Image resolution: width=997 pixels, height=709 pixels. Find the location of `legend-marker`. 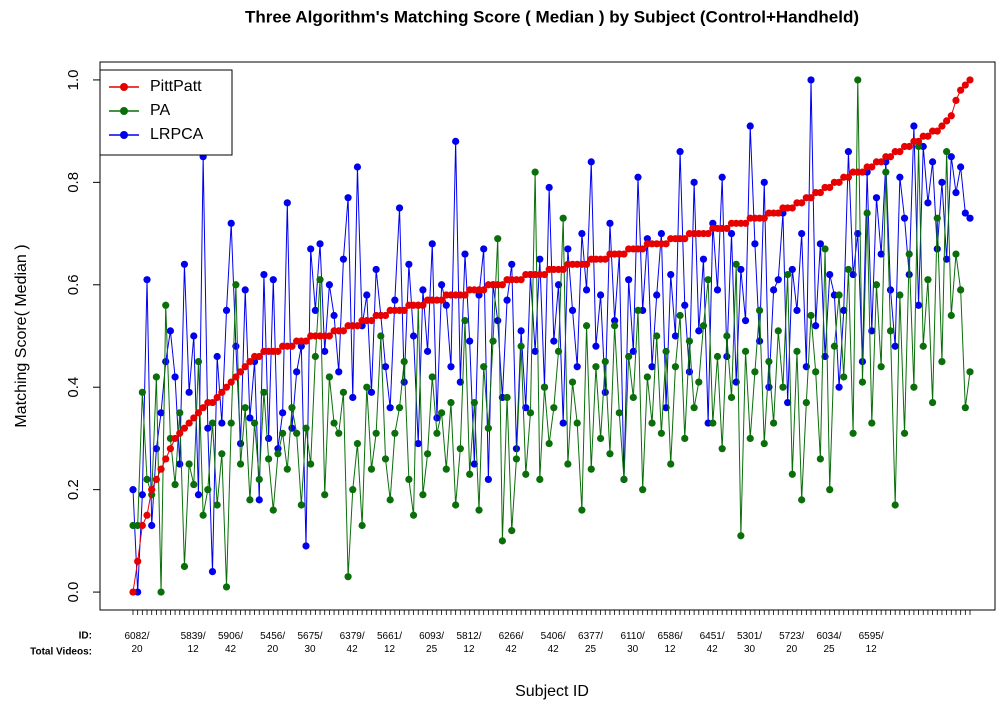

legend-marker is located at coordinates (124, 135).